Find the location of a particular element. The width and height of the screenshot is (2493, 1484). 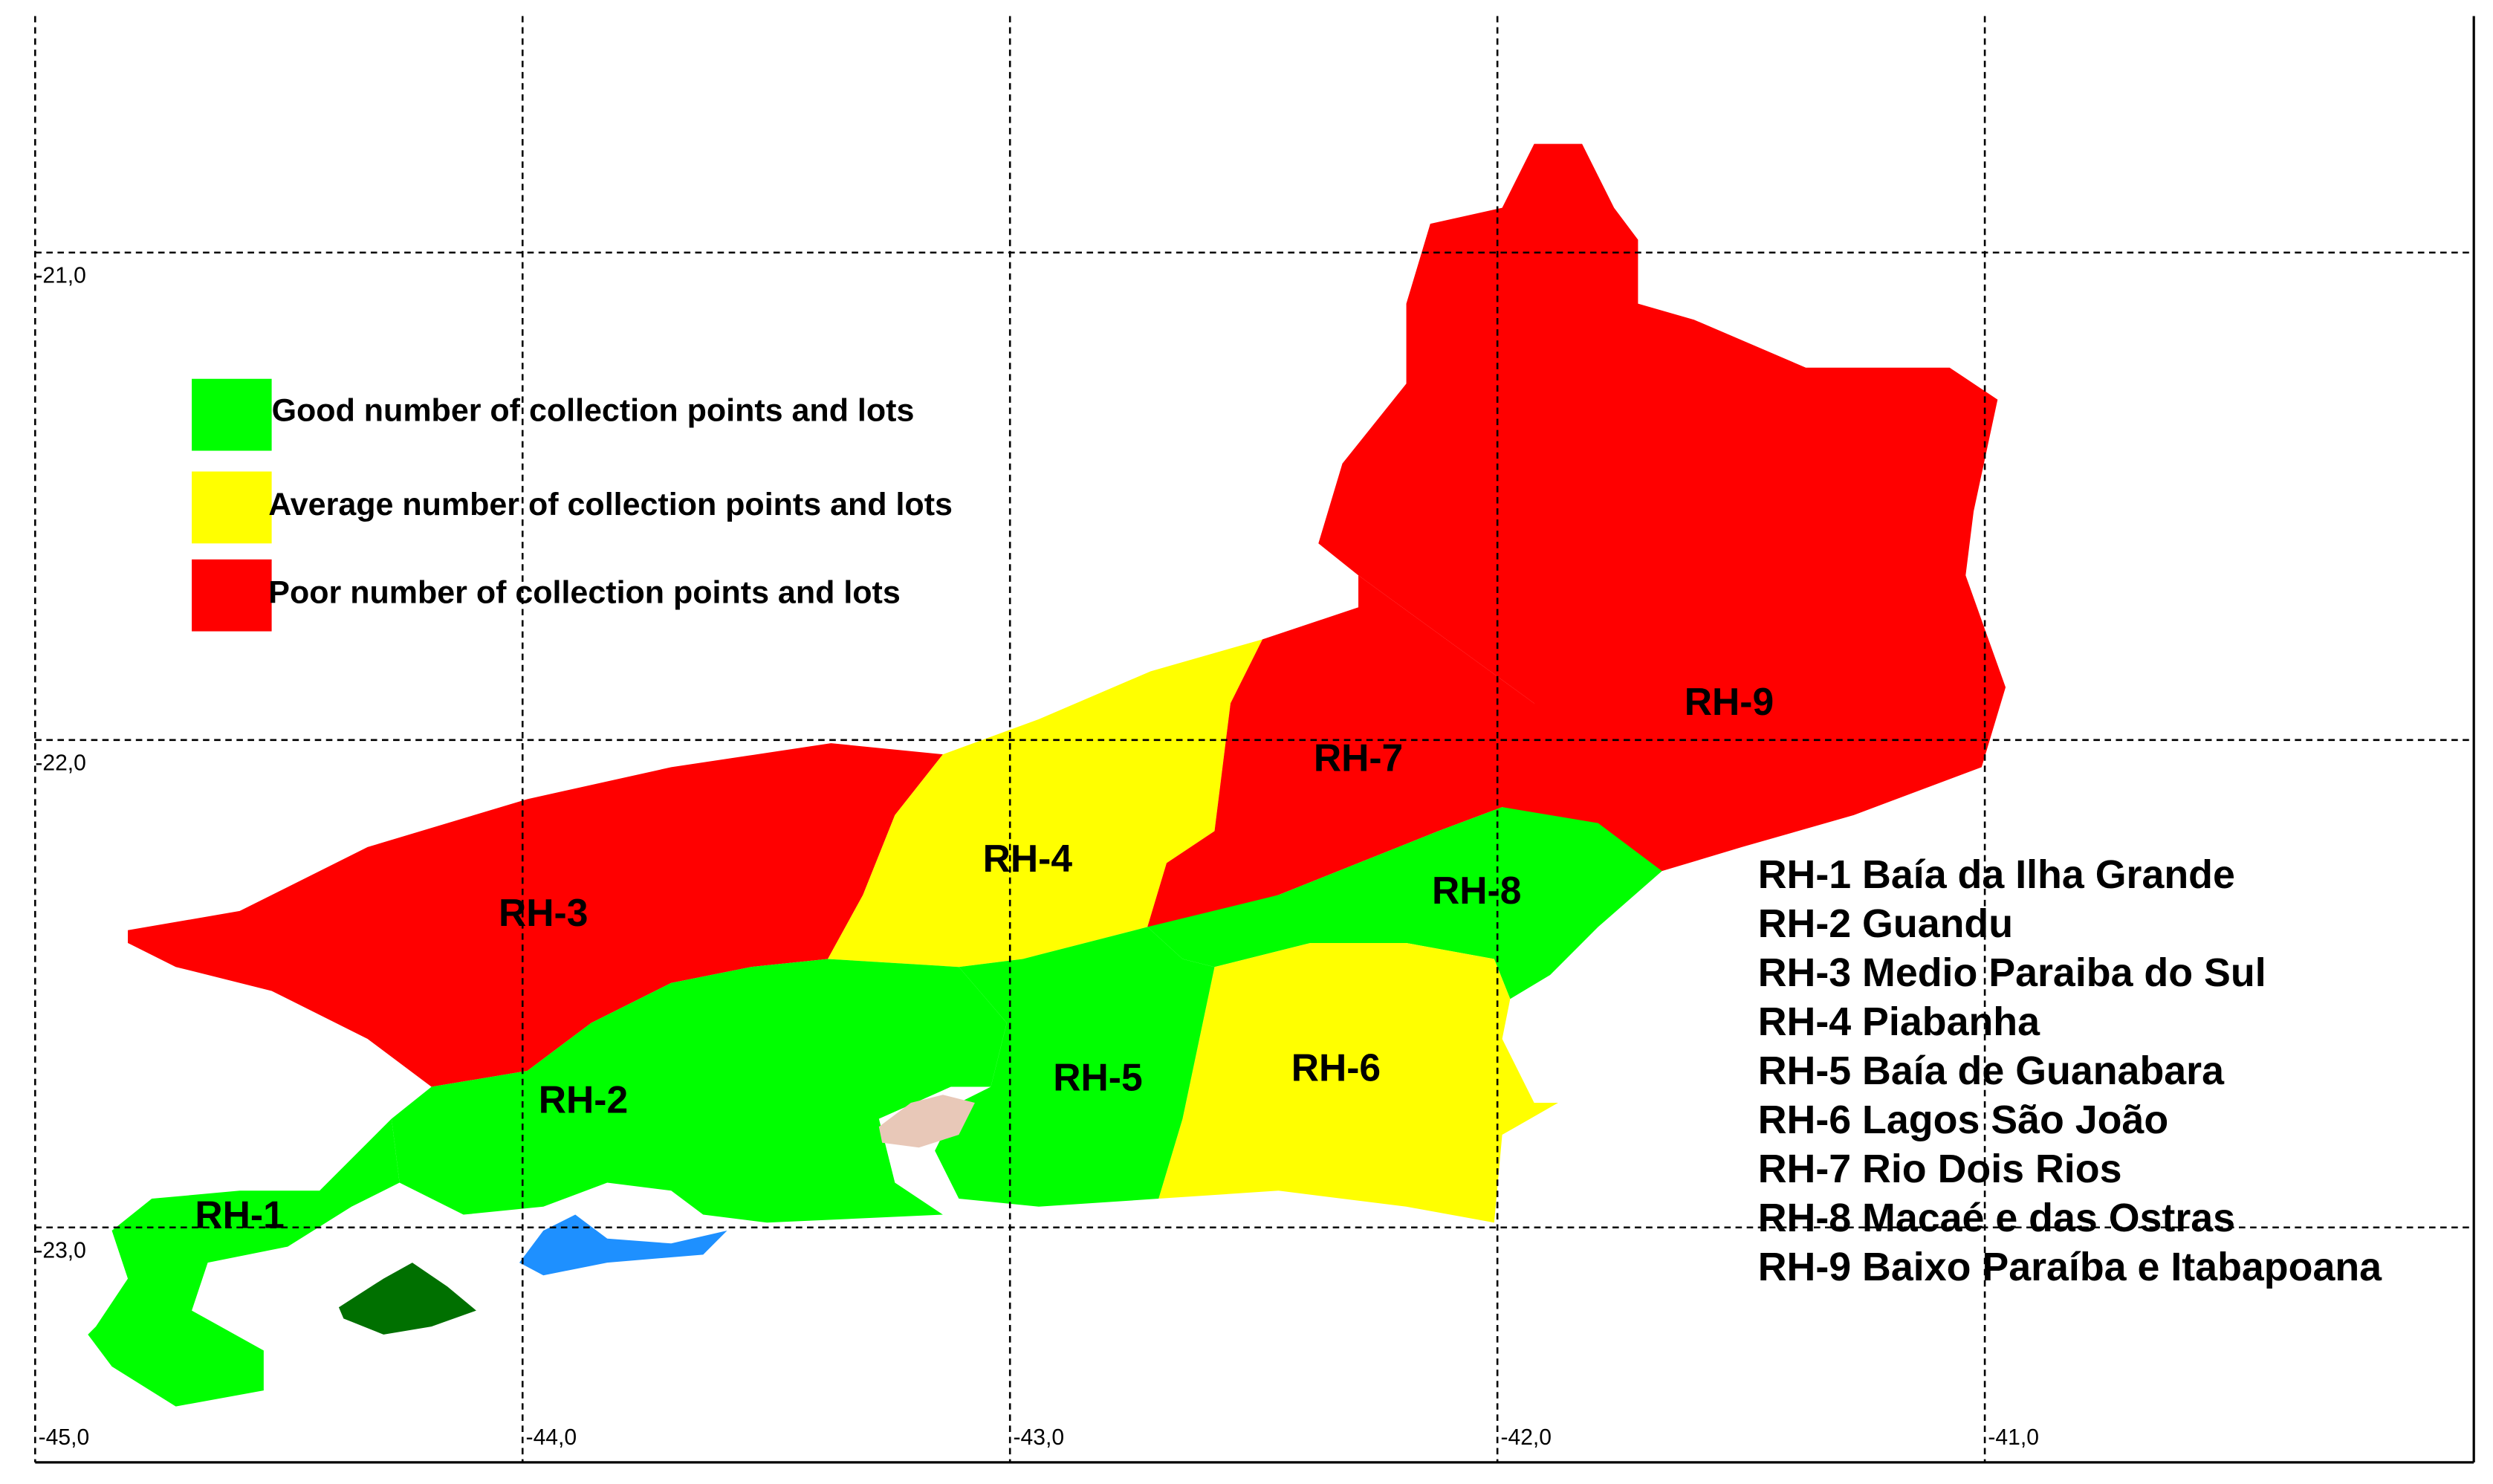

bay is located at coordinates (623, 1245).